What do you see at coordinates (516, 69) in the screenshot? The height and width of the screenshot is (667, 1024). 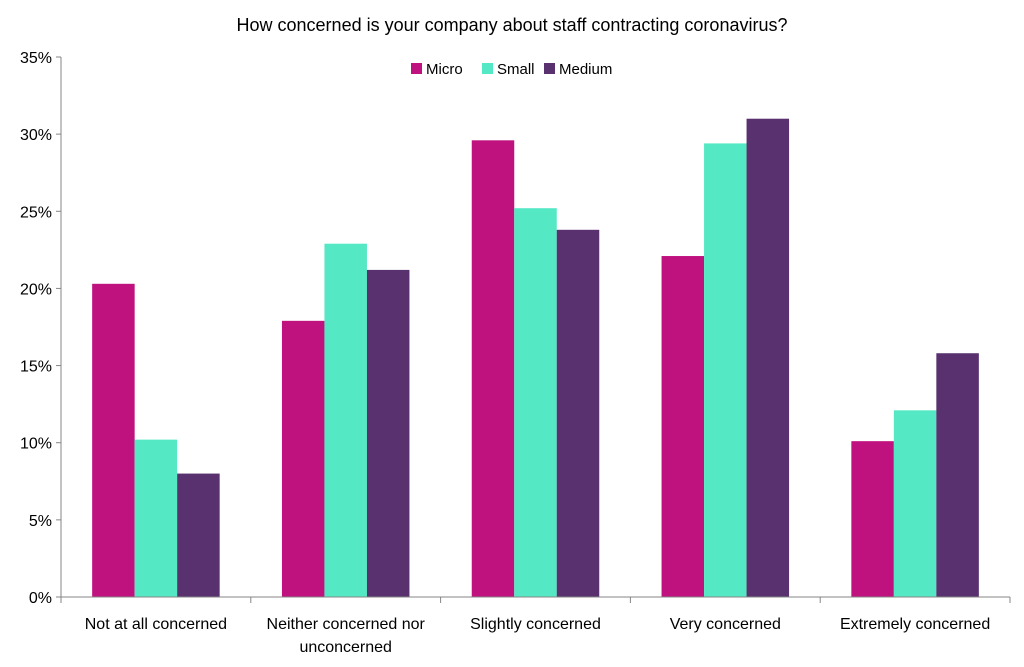 I see `legend-label-small: Small` at bounding box center [516, 69].